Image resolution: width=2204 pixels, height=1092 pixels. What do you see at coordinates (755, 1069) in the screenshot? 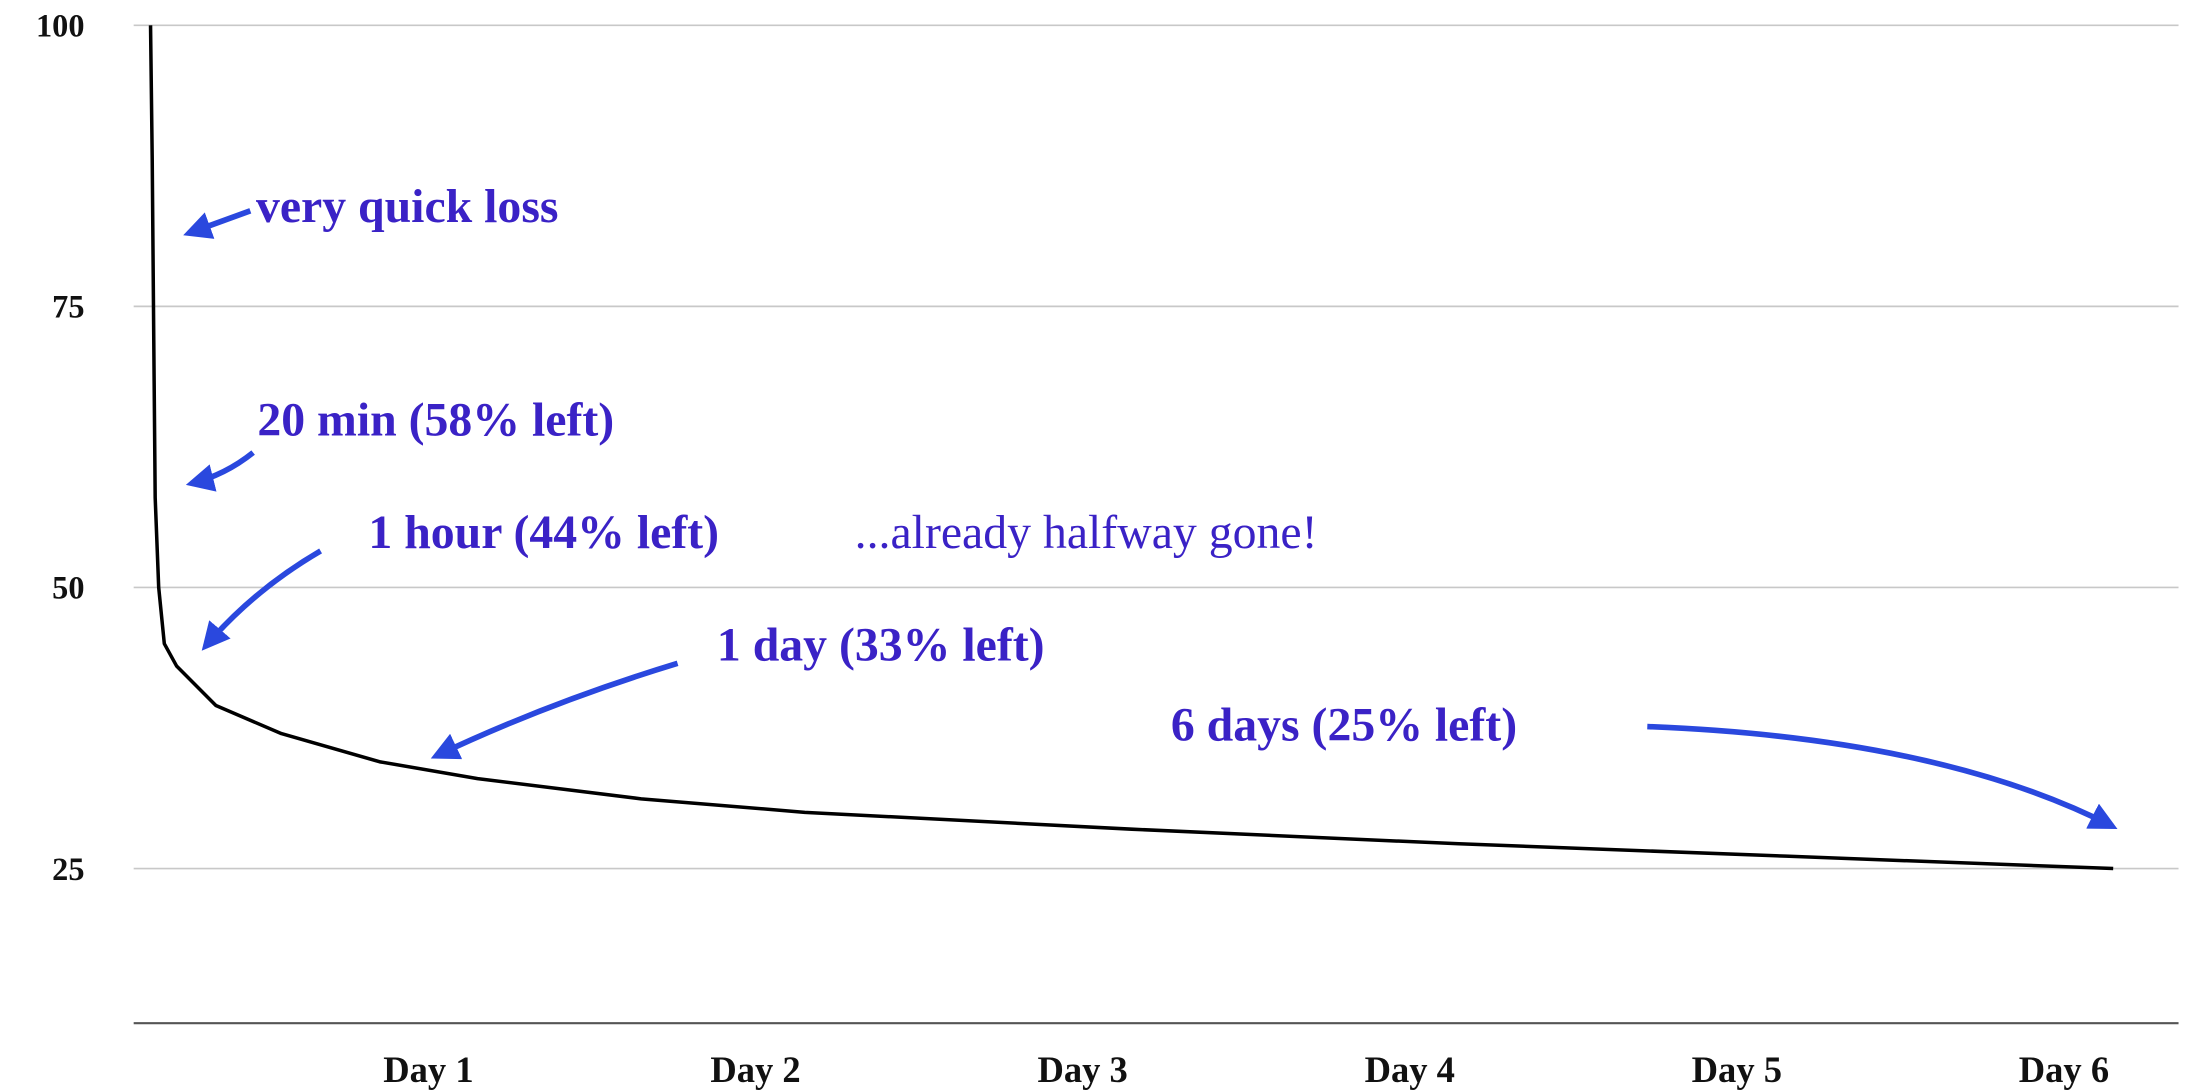
I see `x-tick-label: Day 2` at bounding box center [755, 1069].